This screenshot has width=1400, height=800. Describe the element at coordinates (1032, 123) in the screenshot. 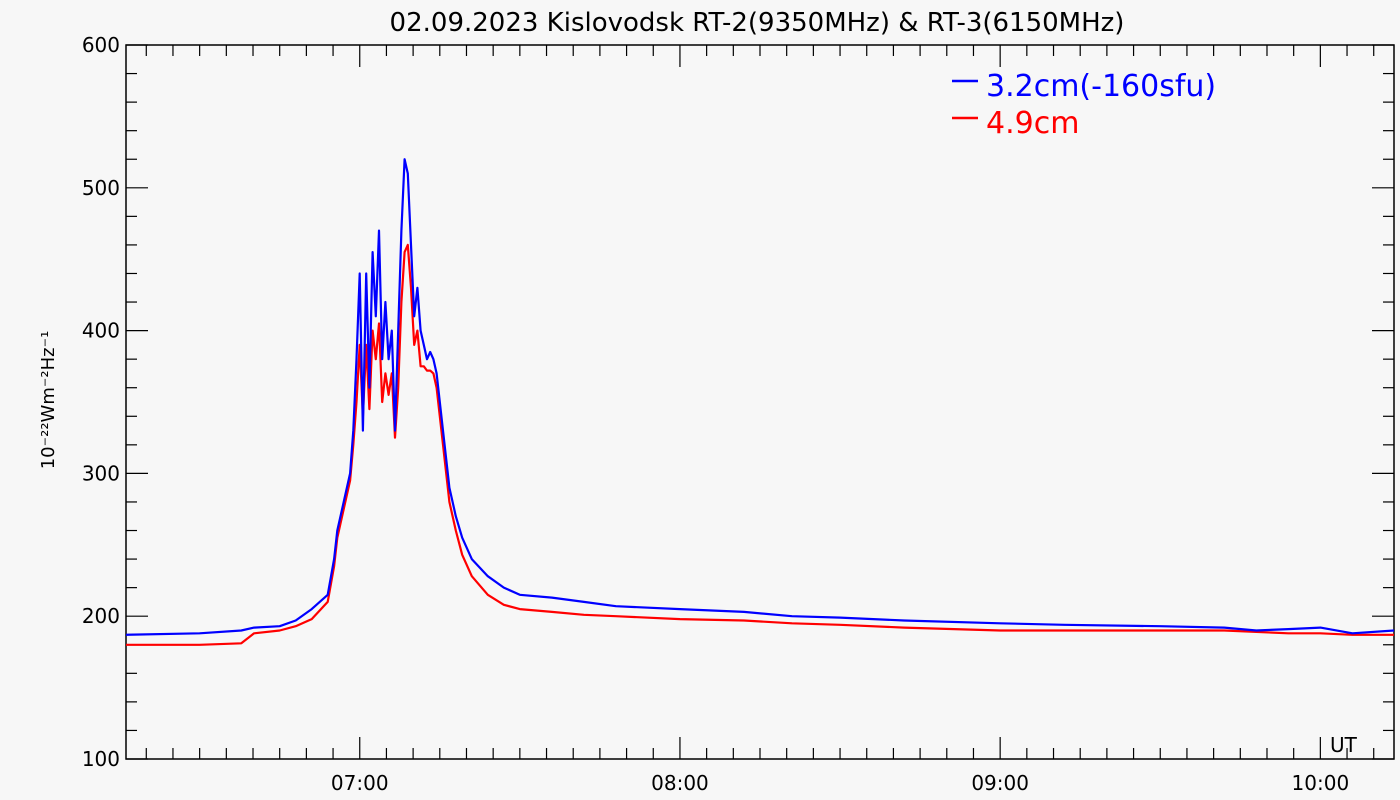

I see `legend-label: 4.9cm` at that location.